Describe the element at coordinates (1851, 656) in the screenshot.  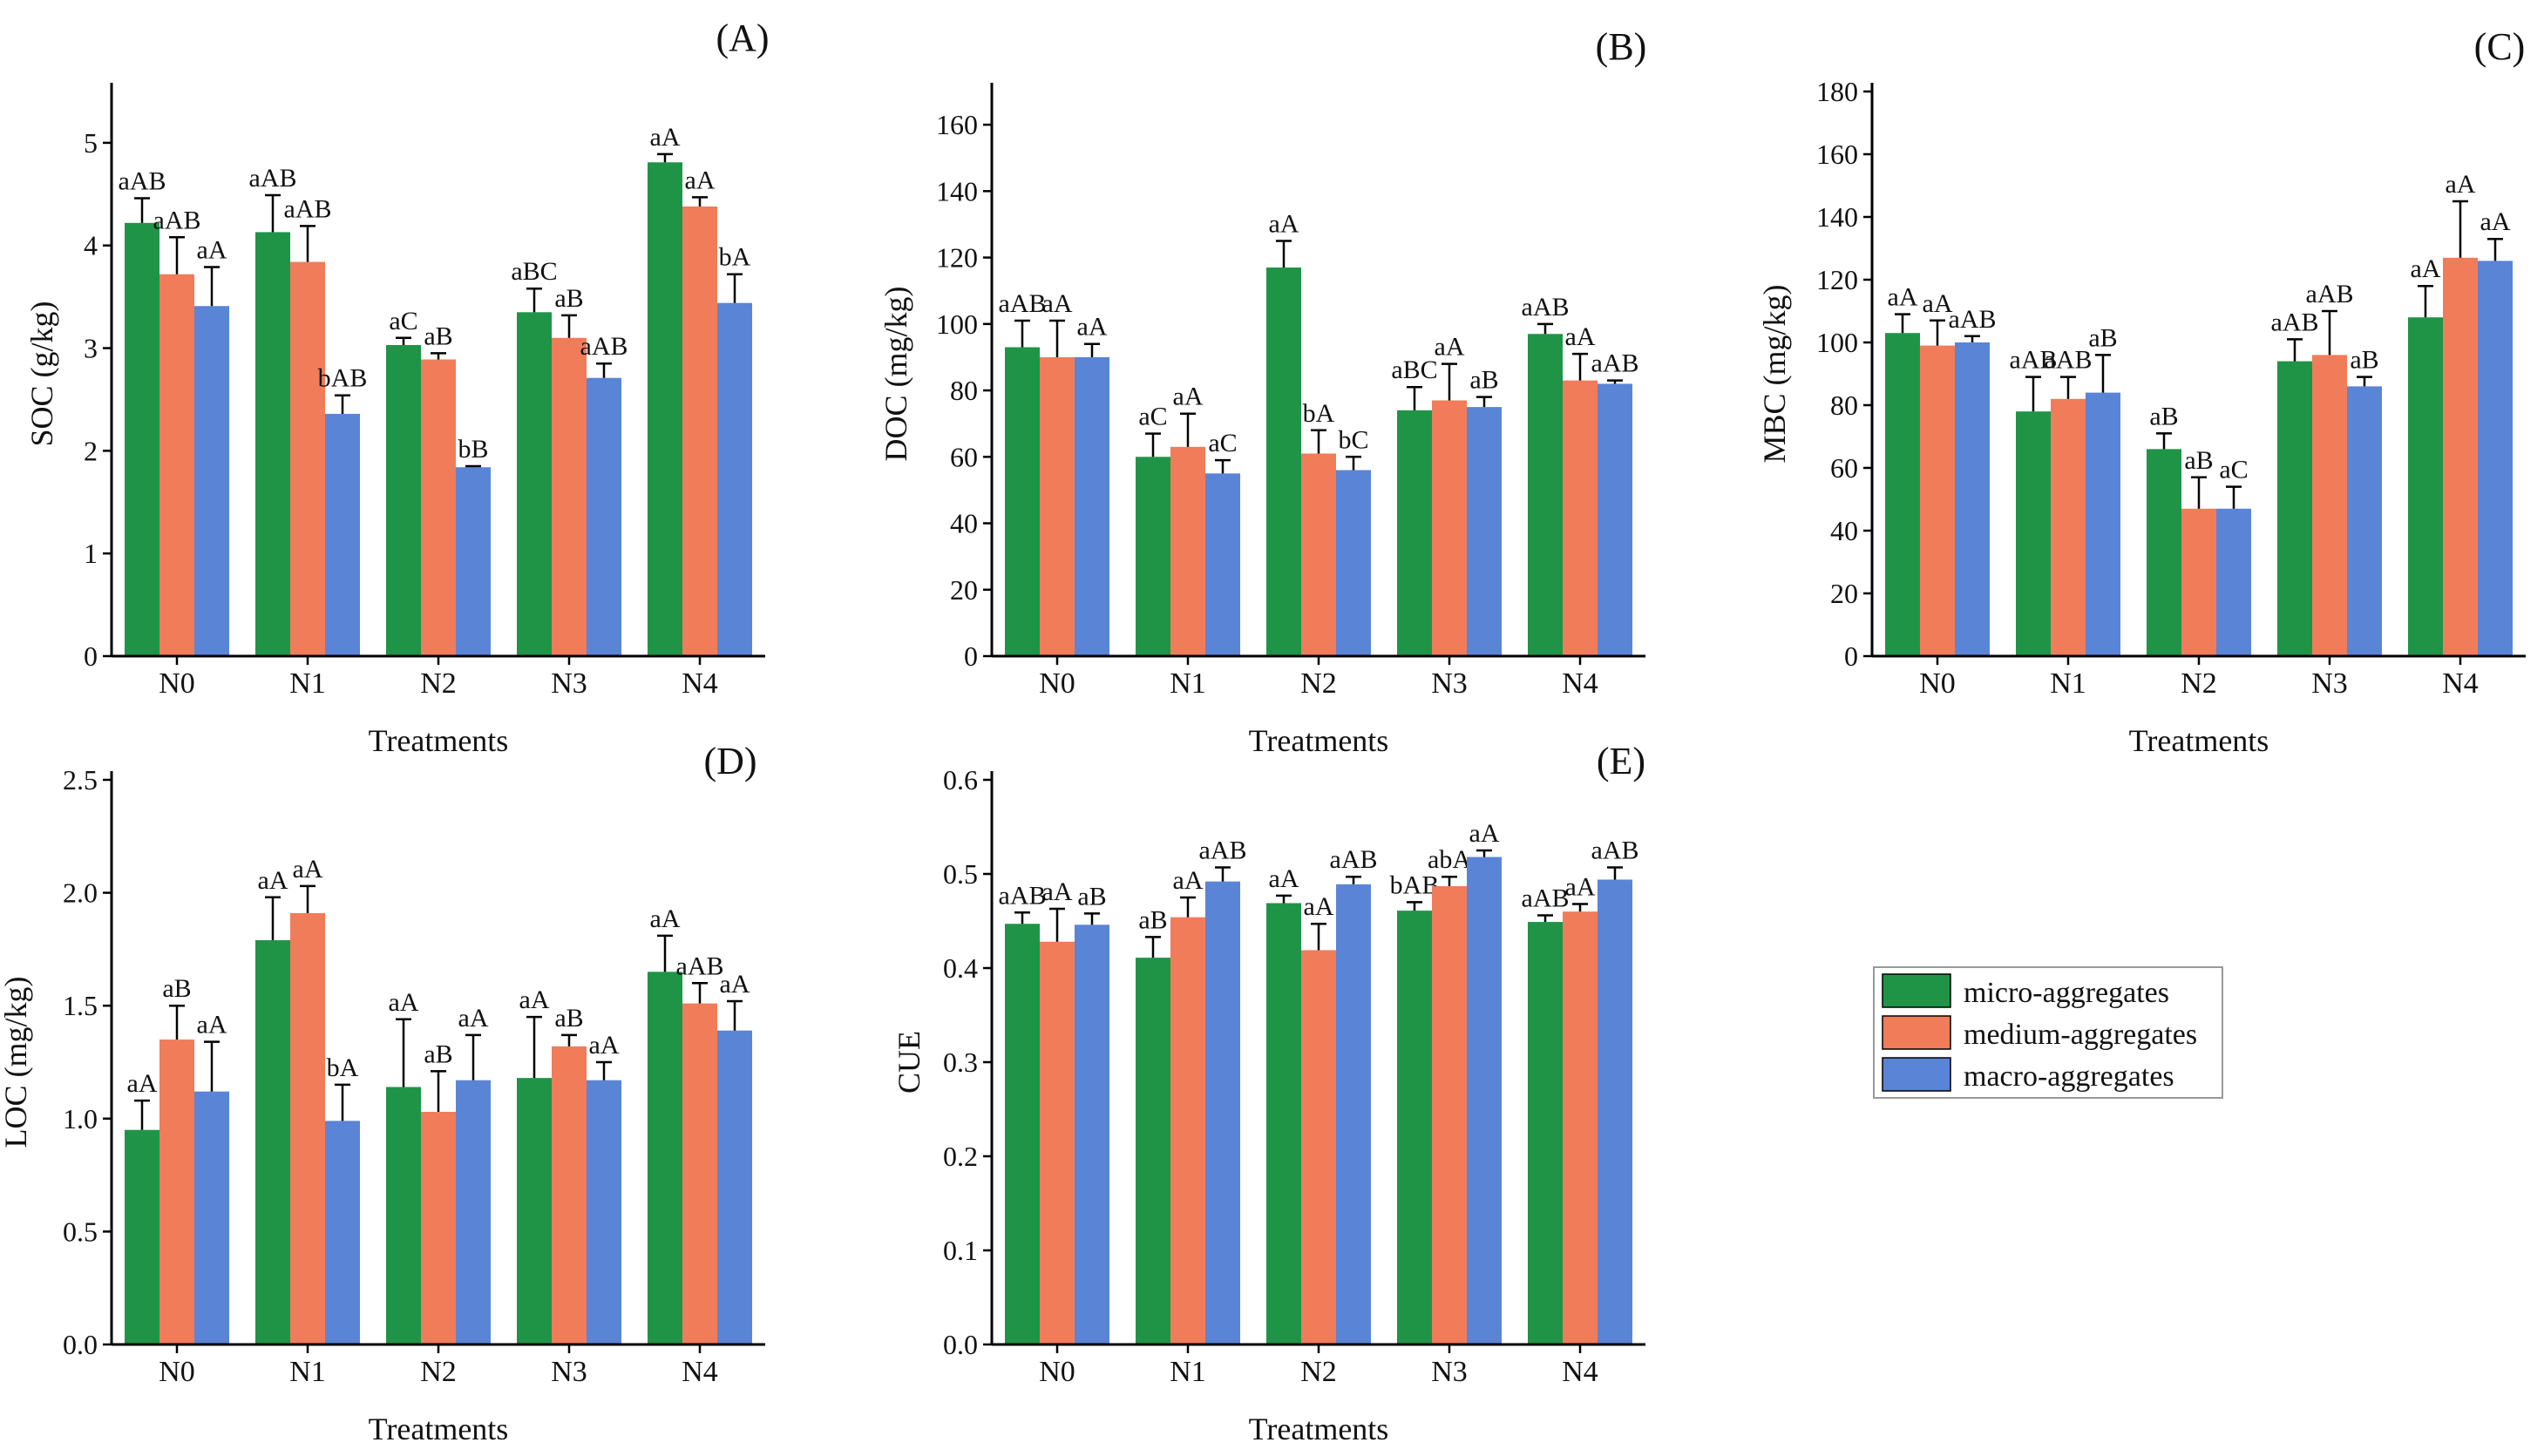
I see `y-tick-label: 0` at that location.